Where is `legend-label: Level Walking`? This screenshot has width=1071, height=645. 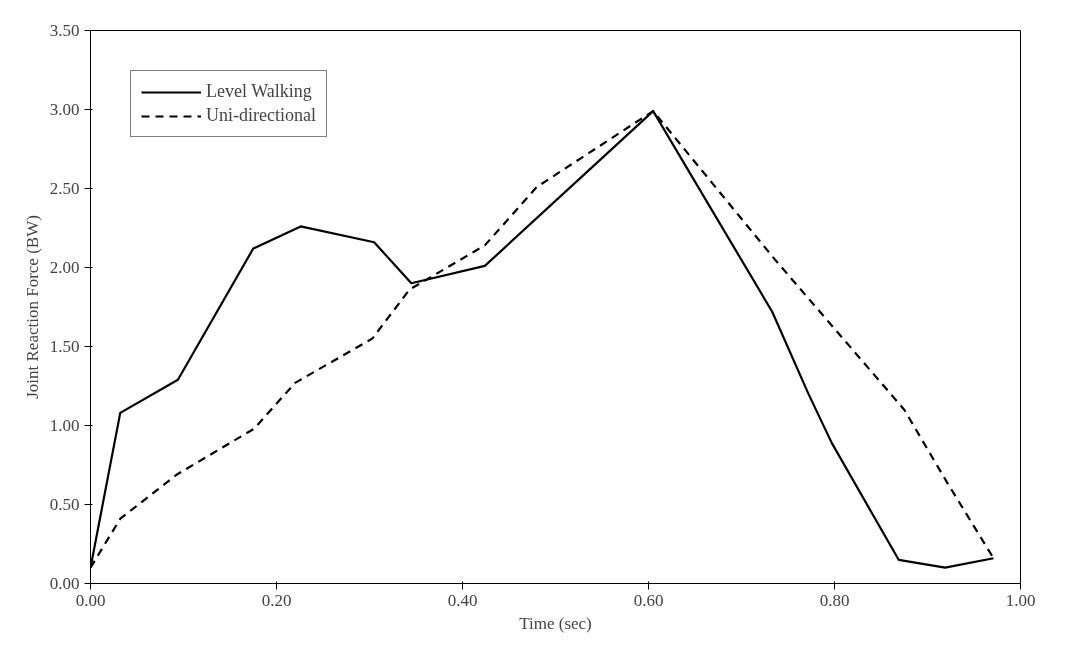
legend-label: Level Walking is located at coordinates (259, 91).